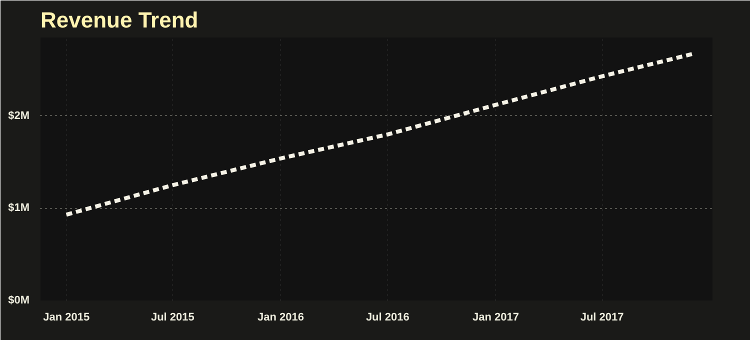 This screenshot has height=340, width=750. Describe the element at coordinates (388, 318) in the screenshot. I see `x-tick-label: Jul 2016` at that location.